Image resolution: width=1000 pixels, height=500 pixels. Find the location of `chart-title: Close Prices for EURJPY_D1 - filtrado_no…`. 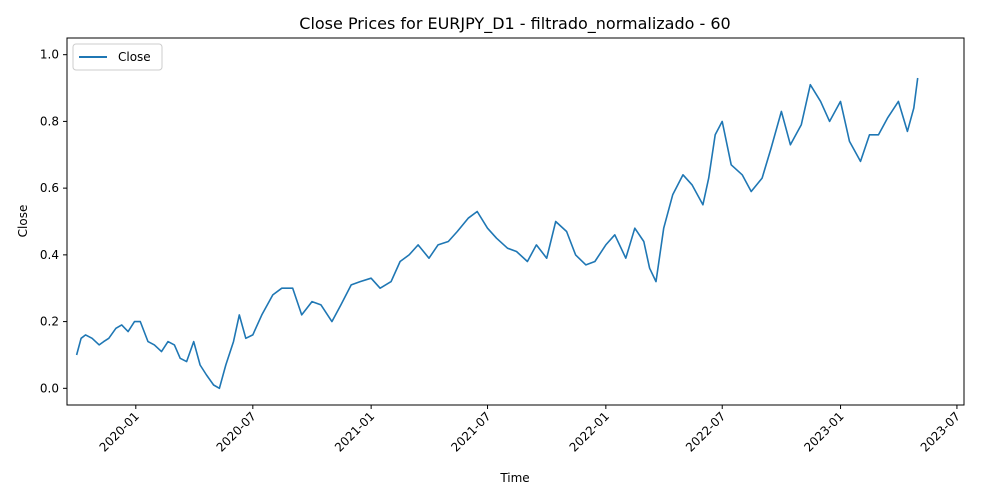

chart-title: Close Prices for EURJPY_D1 - filtrado_no… is located at coordinates (514, 24).